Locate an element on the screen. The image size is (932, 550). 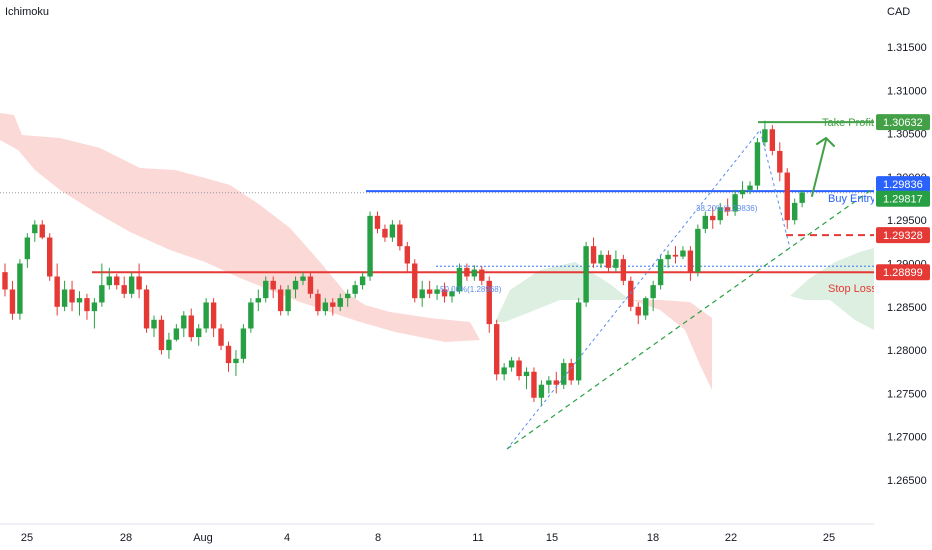
x-tick-label: 22 is located at coordinates (731, 538).